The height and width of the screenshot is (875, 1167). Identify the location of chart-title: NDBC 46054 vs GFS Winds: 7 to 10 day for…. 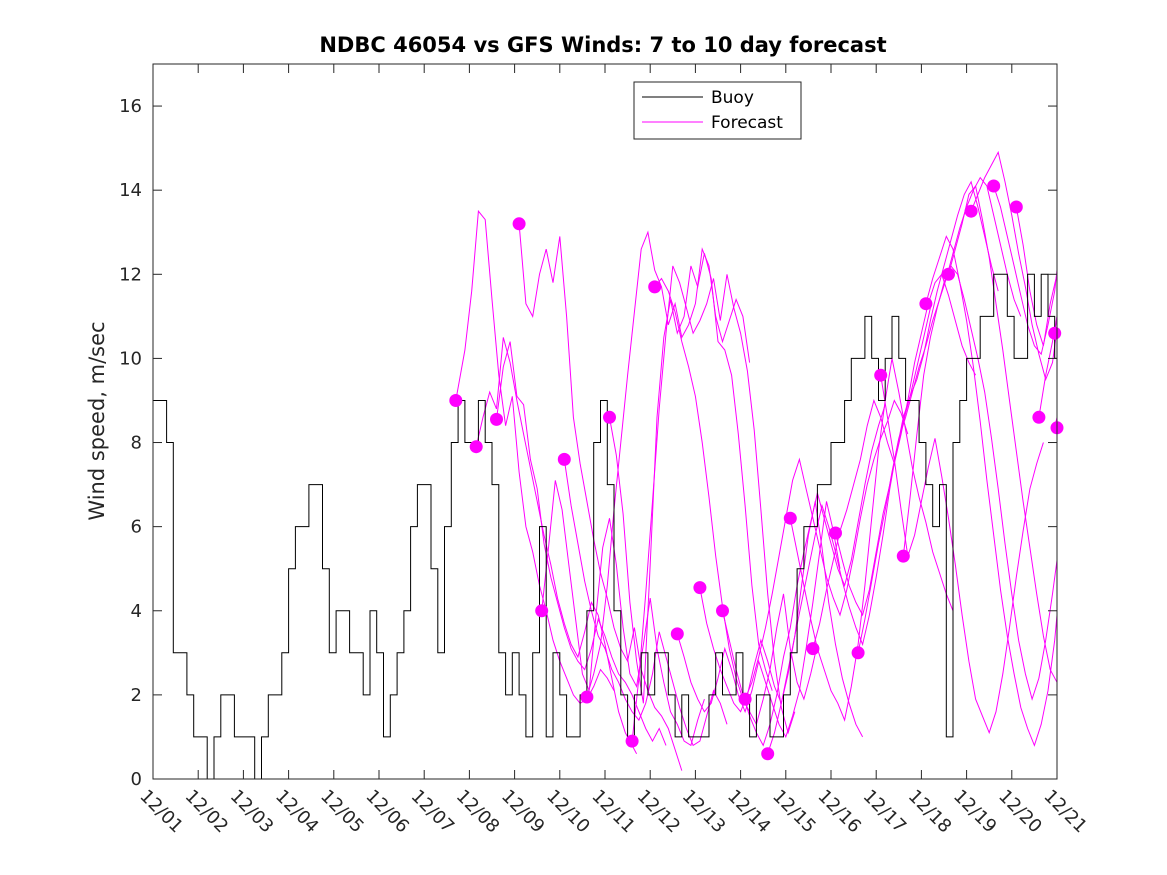
(602, 45).